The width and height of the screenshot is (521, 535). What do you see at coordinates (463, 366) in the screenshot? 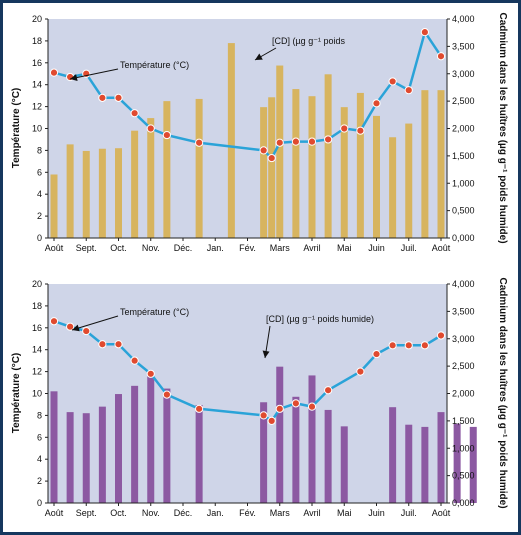
I see `y2-tick-label: 2,500` at bounding box center [463, 366].